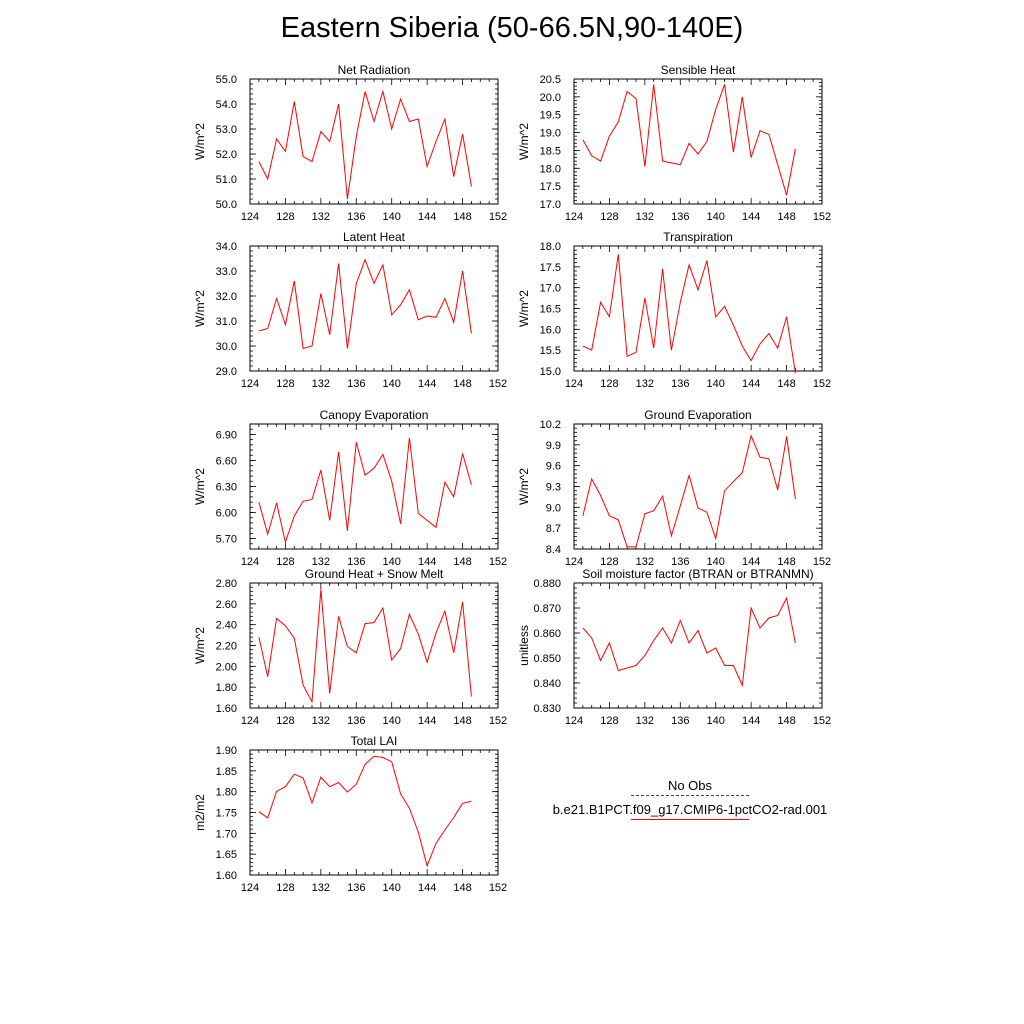 Image resolution: width=1024 pixels, height=1024 pixels. Describe the element at coordinates (226, 709) in the screenshot. I see `y-tick-label: 1.60` at that location.